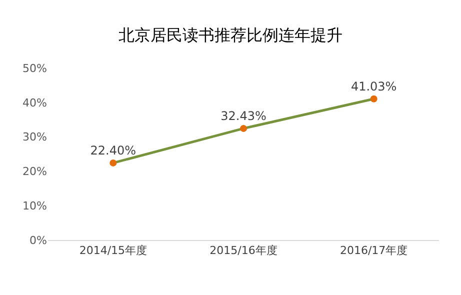 The width and height of the screenshot is (461, 295). What do you see at coordinates (244, 251) in the screenshot?
I see `x-tick-label: 2015/16年度` at bounding box center [244, 251].